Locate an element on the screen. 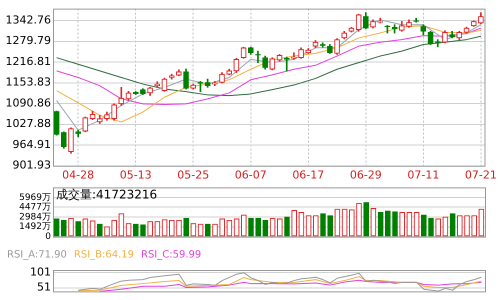  x-tick-label: 05-25 is located at coordinates (193, 175).